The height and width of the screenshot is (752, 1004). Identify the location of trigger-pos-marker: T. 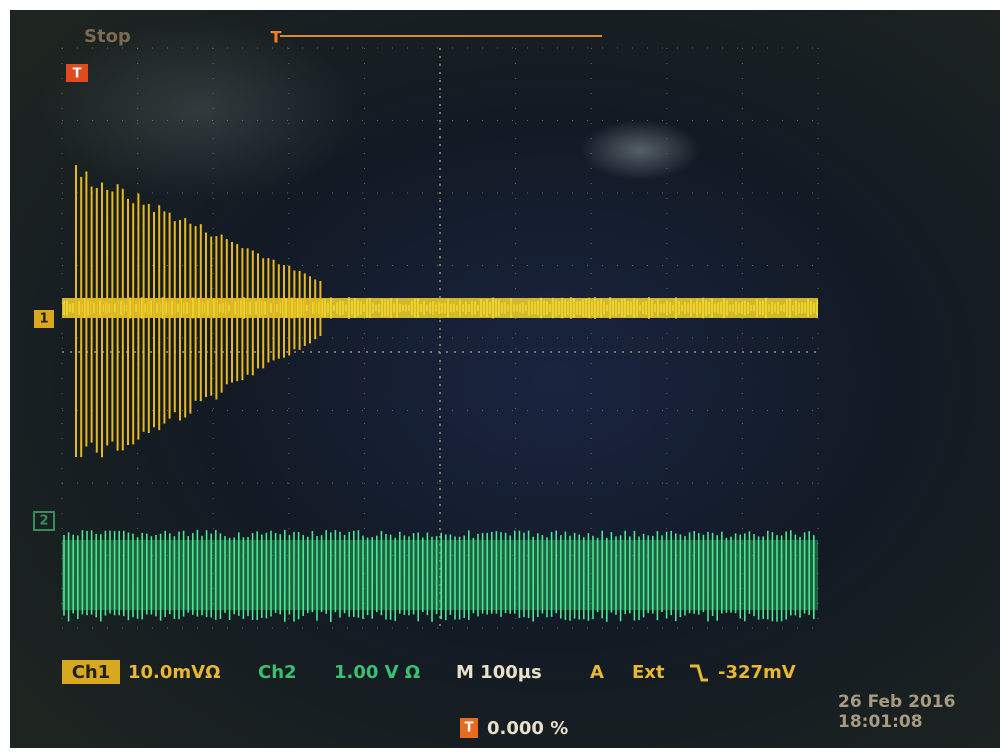
(276, 37).